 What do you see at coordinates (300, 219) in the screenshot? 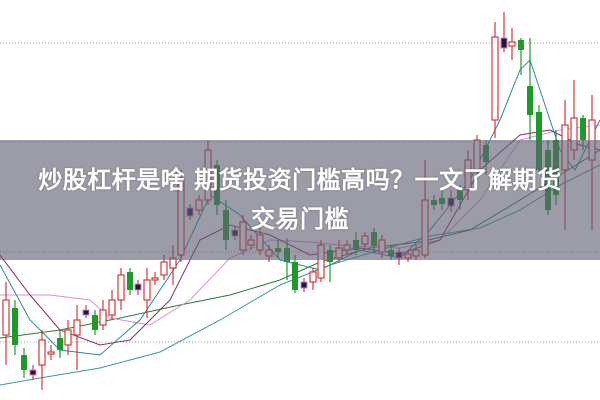
I see `article-title-line-2: 交易门槛` at bounding box center [300, 219].